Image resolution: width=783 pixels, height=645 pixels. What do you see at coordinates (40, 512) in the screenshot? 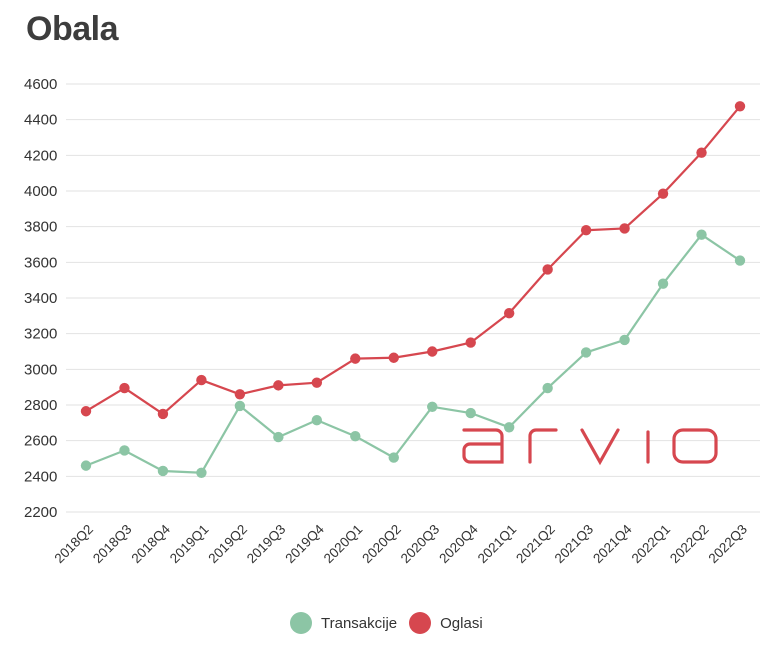
I see `y-tick-label: 2200` at bounding box center [40, 512].